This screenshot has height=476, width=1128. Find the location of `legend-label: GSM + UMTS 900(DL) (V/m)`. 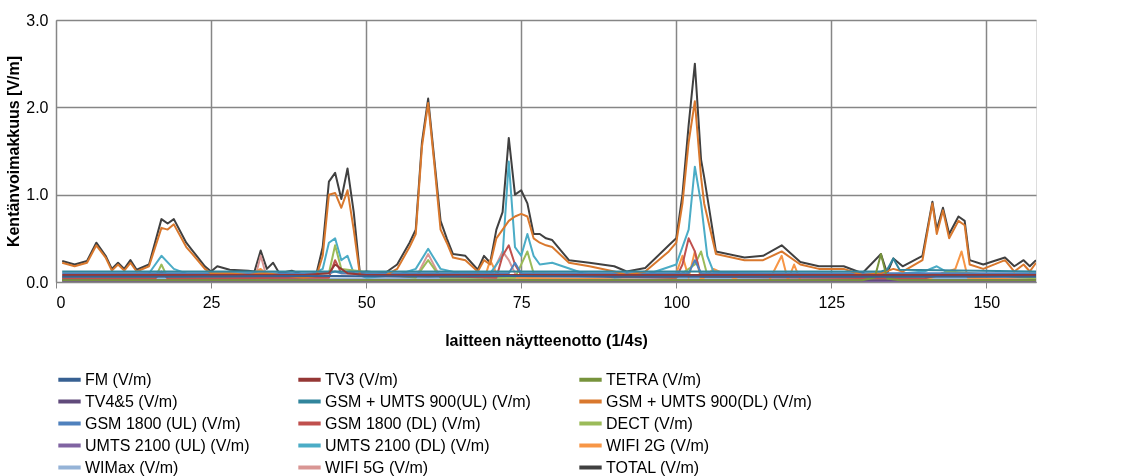

legend-label: GSM + UMTS 900(DL) (V/m) is located at coordinates (709, 401).